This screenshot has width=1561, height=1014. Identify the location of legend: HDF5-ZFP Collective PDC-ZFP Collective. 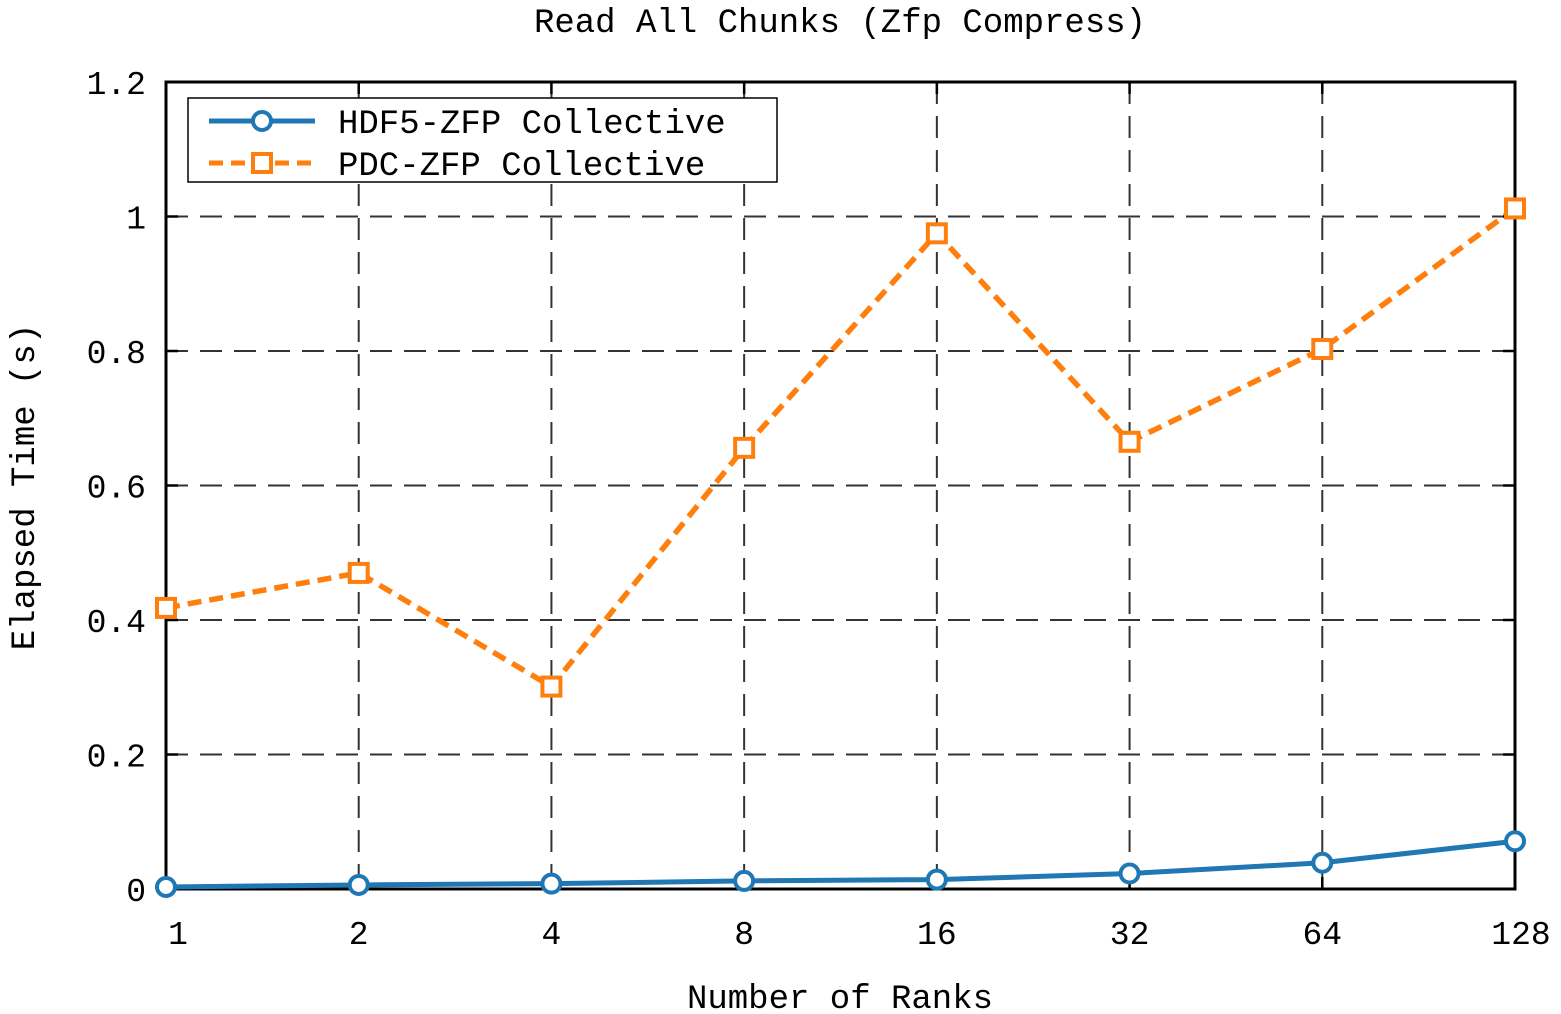
(482, 141).